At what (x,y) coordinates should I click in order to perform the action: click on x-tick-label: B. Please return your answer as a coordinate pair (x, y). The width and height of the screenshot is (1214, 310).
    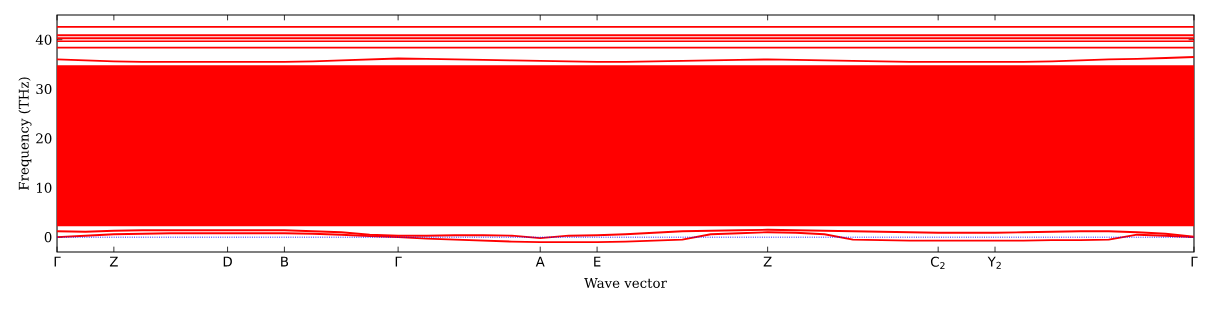
    Looking at the image, I should click on (285, 261).